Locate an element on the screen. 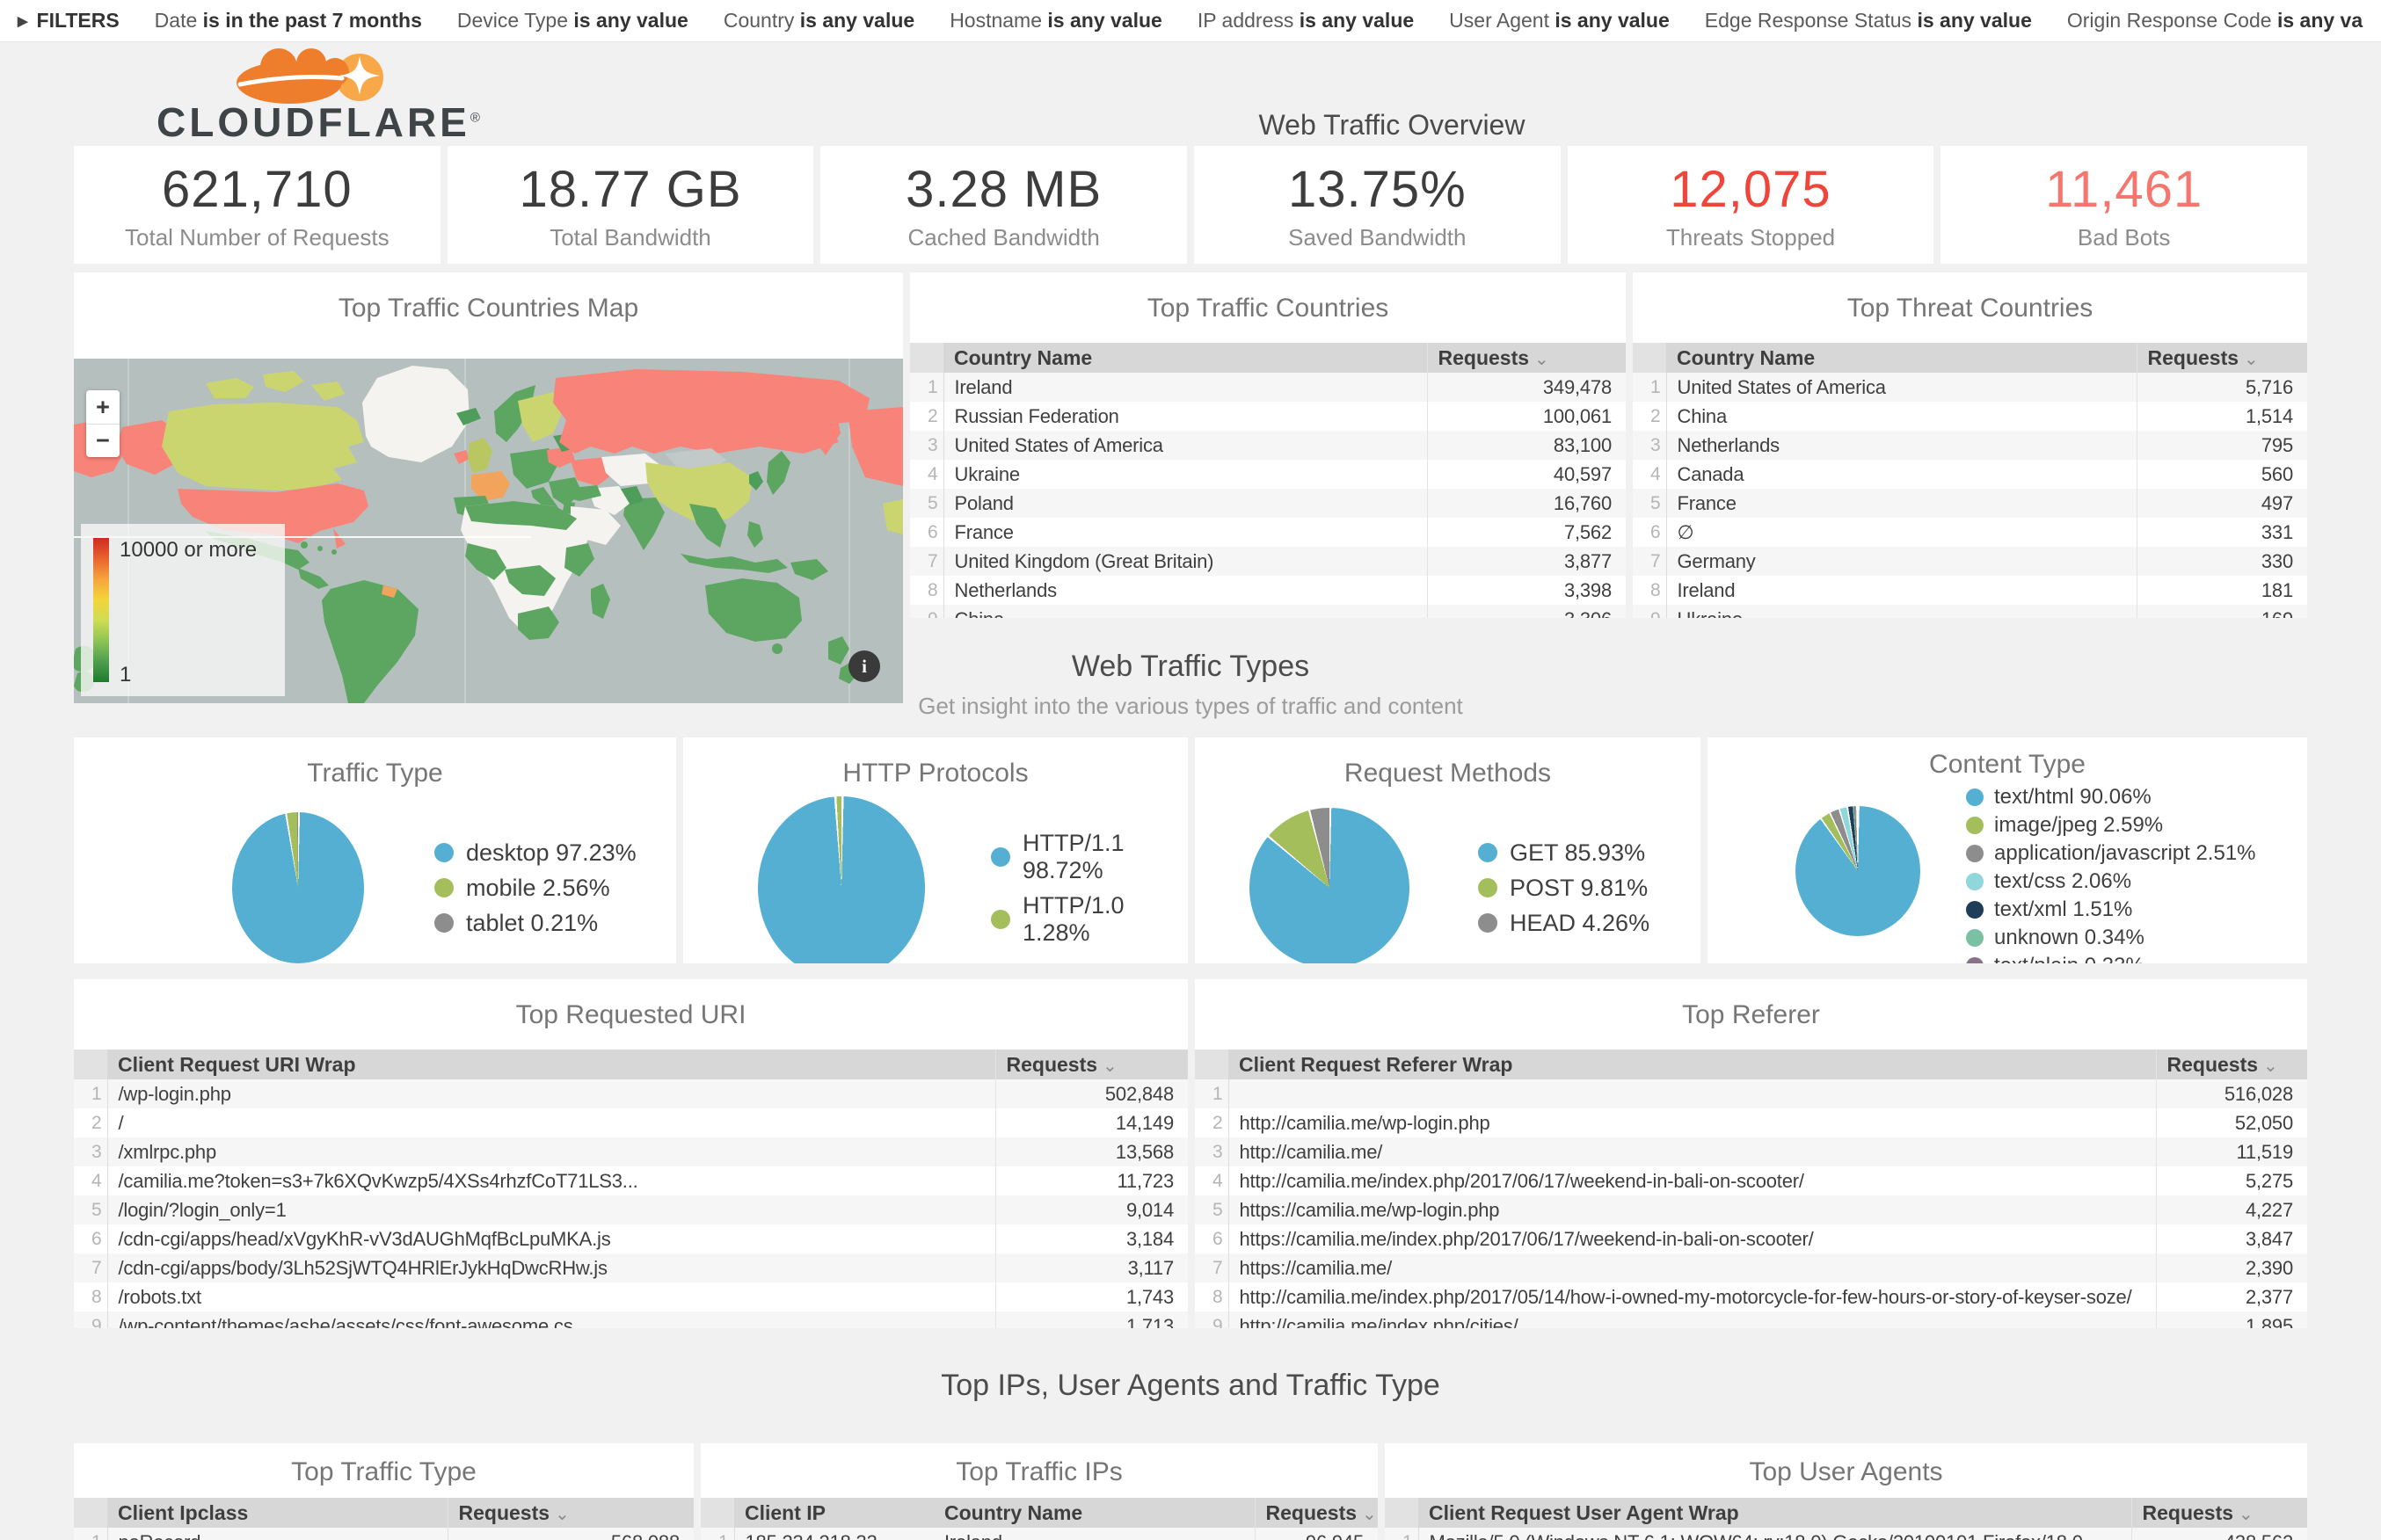 Image resolution: width=2381 pixels, height=1540 pixels. traffic-map-panel: Top Traffic Countries Map is located at coordinates (488, 487).